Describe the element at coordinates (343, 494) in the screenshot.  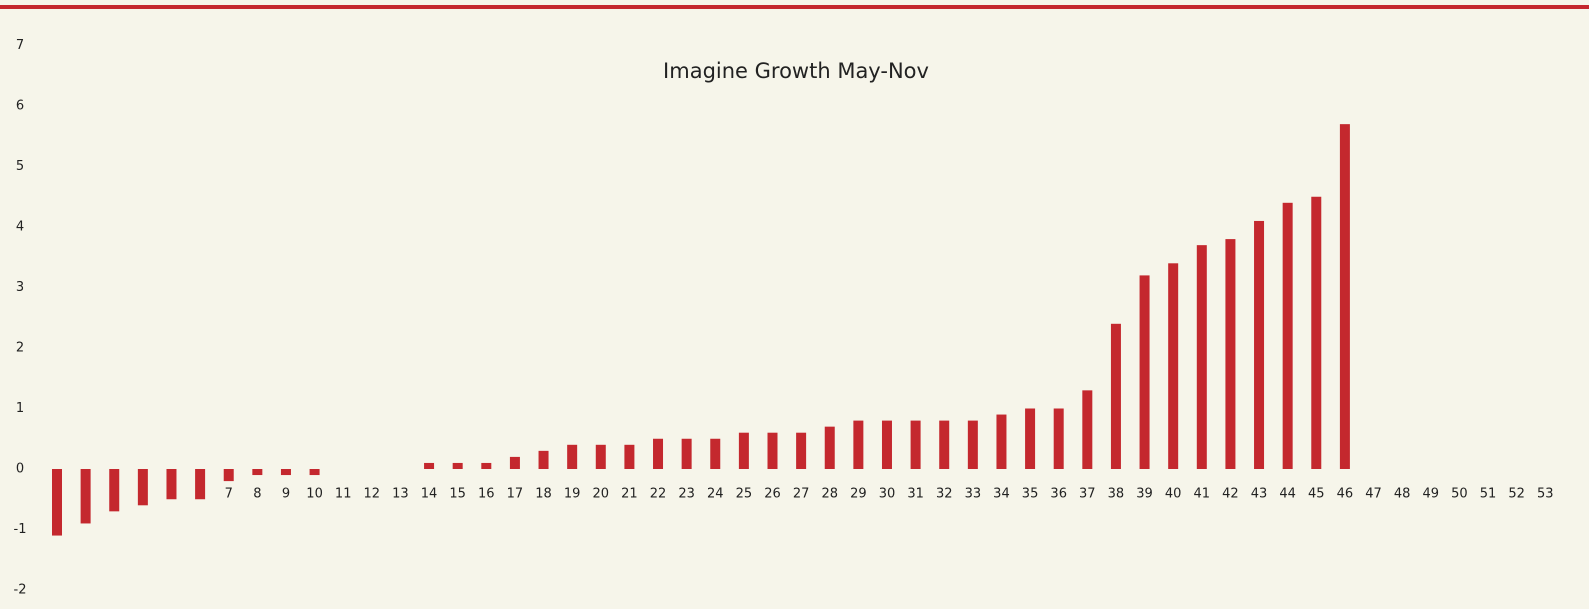
I see `x-tick-label: 11` at that location.